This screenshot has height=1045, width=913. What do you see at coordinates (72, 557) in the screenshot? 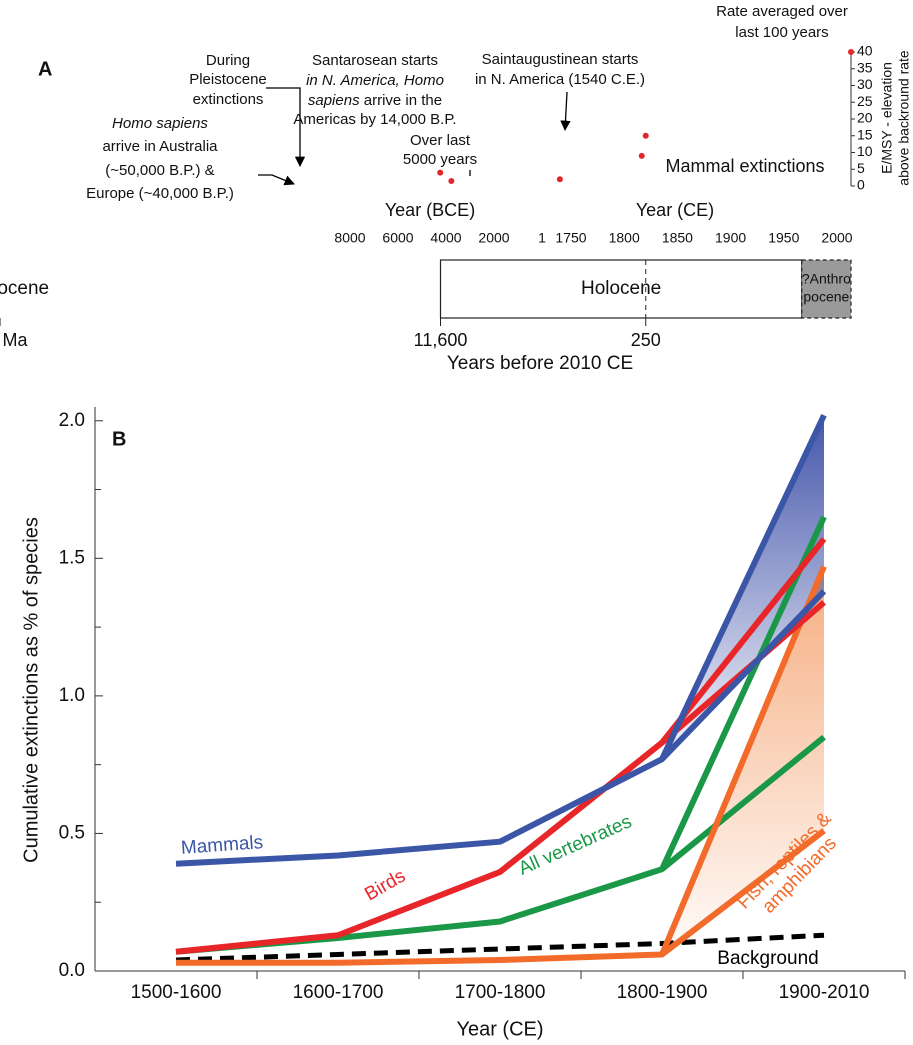
I see `y-tick-label: 1.5` at bounding box center [72, 557].